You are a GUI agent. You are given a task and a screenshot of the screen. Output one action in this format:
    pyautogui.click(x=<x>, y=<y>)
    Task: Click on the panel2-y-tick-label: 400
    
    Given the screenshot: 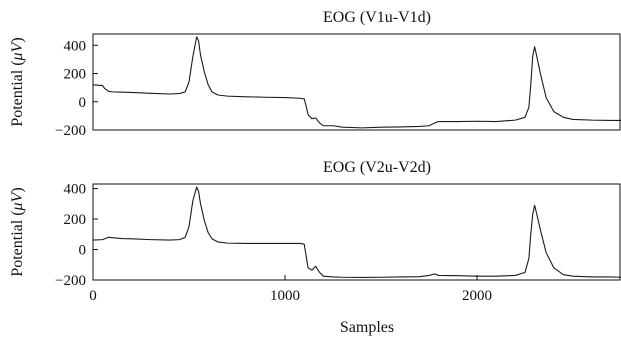 What is the action you would take?
    pyautogui.click(x=75, y=190)
    